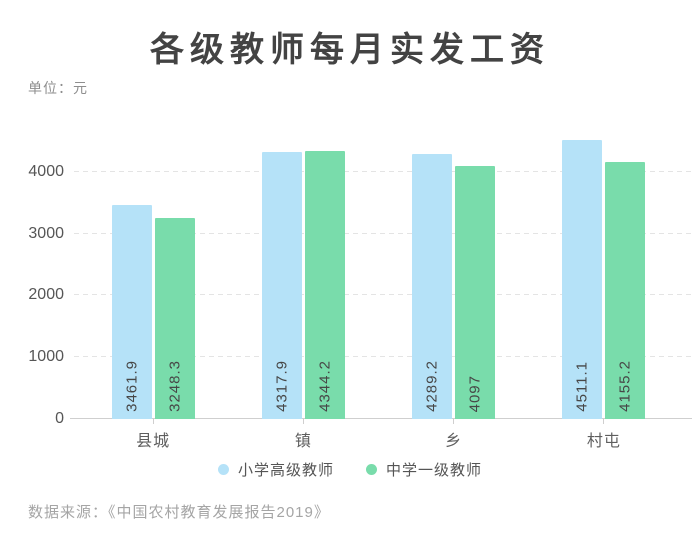 This screenshot has width=700, height=548. Describe the element at coordinates (350, 469) in the screenshot. I see `legend: 小学高级教师 中学一级教师` at that location.